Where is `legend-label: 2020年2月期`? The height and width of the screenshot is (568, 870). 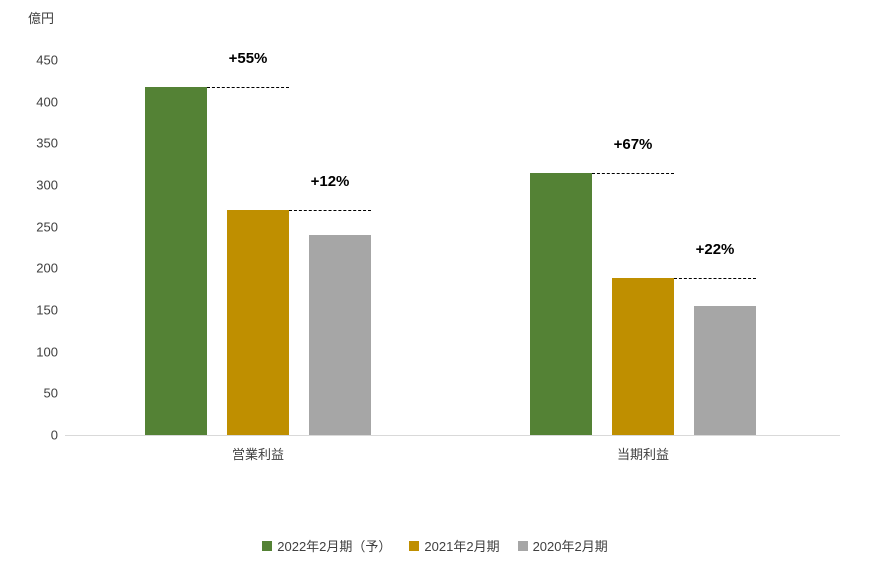
legend-label: 2020年2月期 is located at coordinates (570, 546).